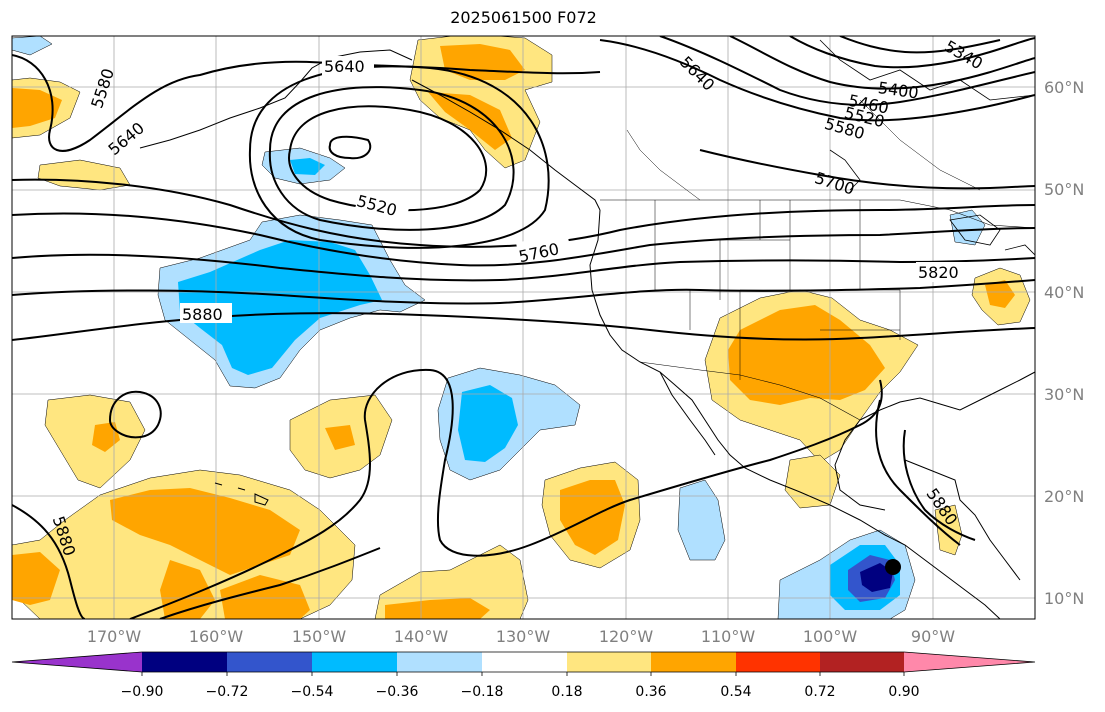 Image resolution: width=1105 pixels, height=712 pixels. Describe the element at coordinates (1064, 87) in the screenshot. I see `lat-label: 60°N` at that location.